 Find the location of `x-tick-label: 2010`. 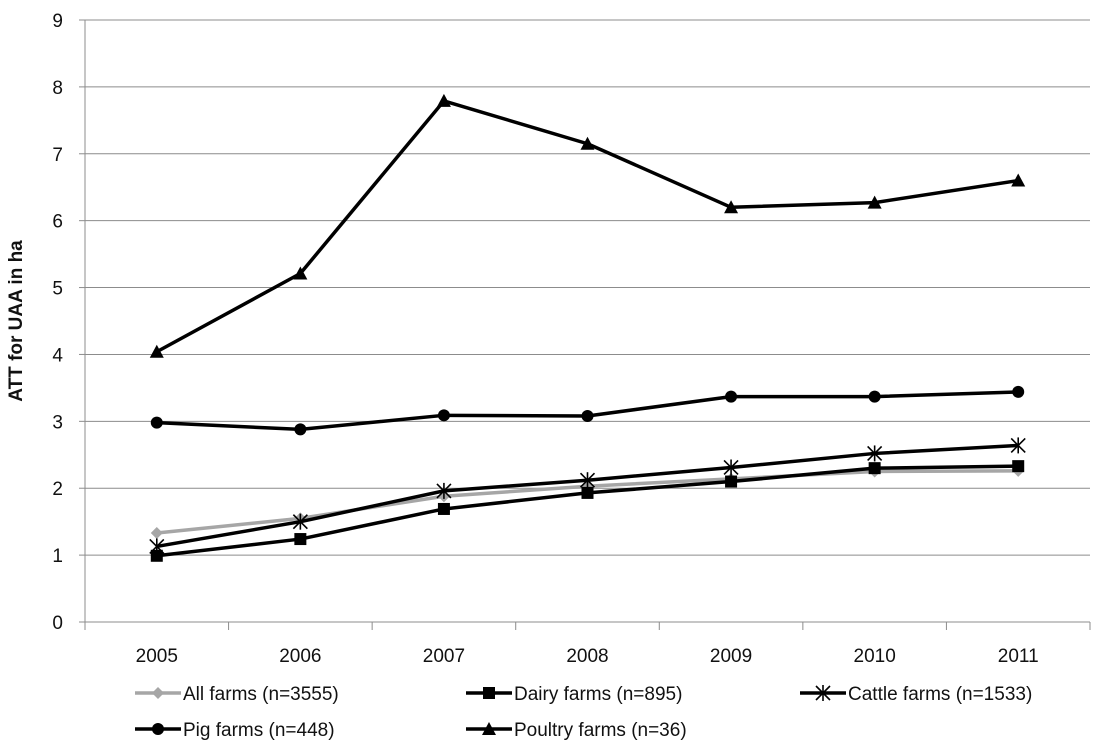

x-tick-label: 2010 is located at coordinates (875, 656).